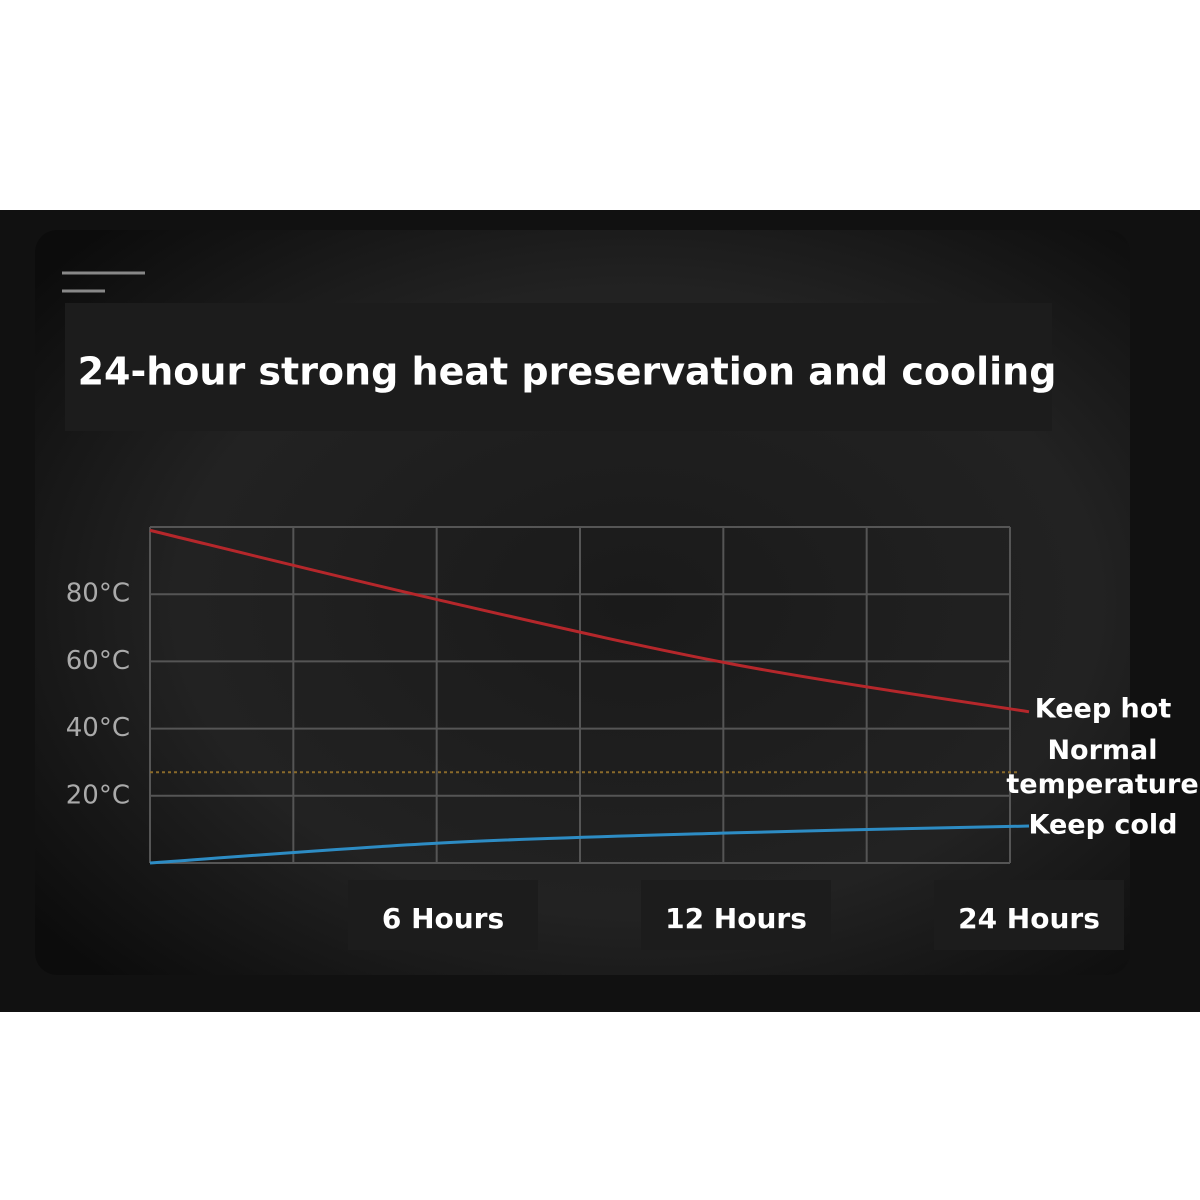 The image size is (1200, 1200). What do you see at coordinates (1029, 918) in the screenshot?
I see `x-tick-label: 24 Hours` at bounding box center [1029, 918].